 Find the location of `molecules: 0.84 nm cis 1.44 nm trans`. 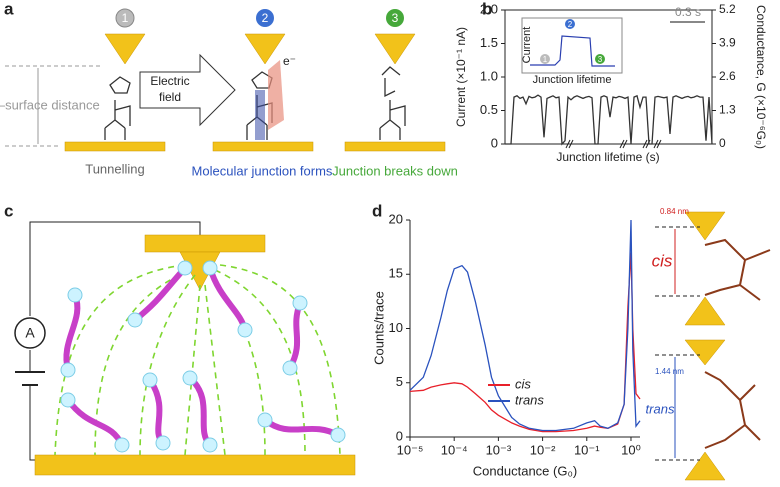

molecules: 0.84 nm cis 1.44 nm trans is located at coordinates (708, 344).